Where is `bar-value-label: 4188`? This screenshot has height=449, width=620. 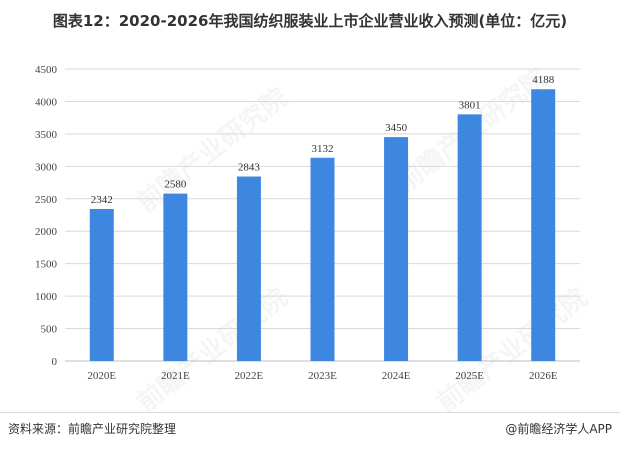
bar-value-label: 4188 is located at coordinates (543, 80).